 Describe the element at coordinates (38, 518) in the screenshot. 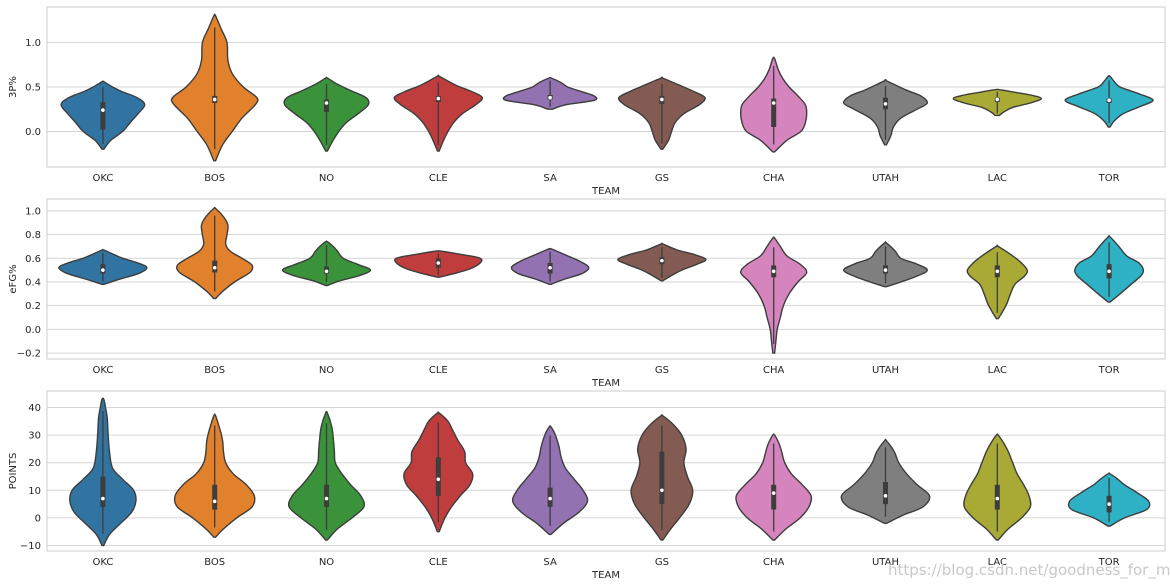

I see `y-tick-label: 0` at that location.